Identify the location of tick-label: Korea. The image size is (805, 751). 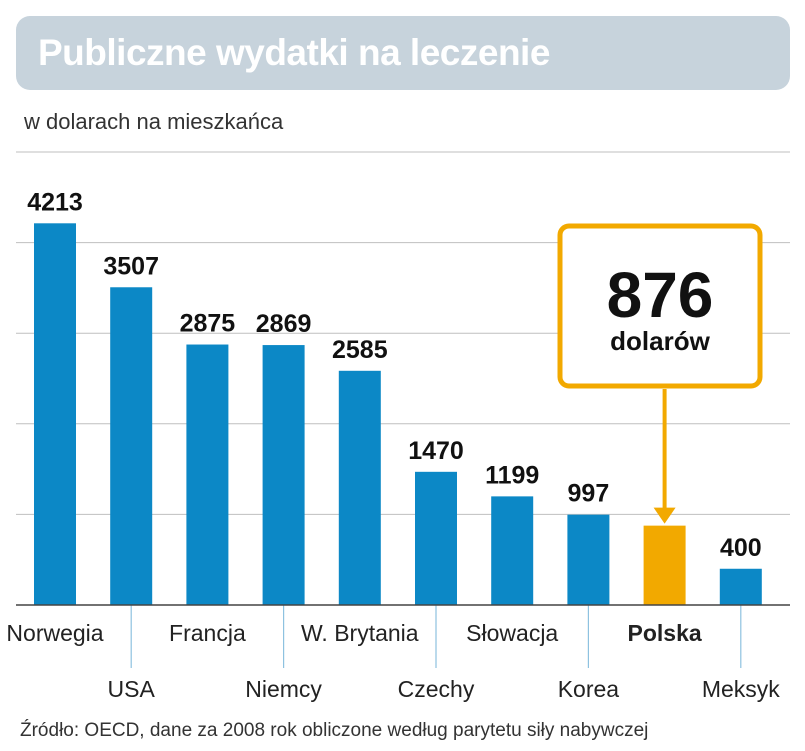
(589, 689).